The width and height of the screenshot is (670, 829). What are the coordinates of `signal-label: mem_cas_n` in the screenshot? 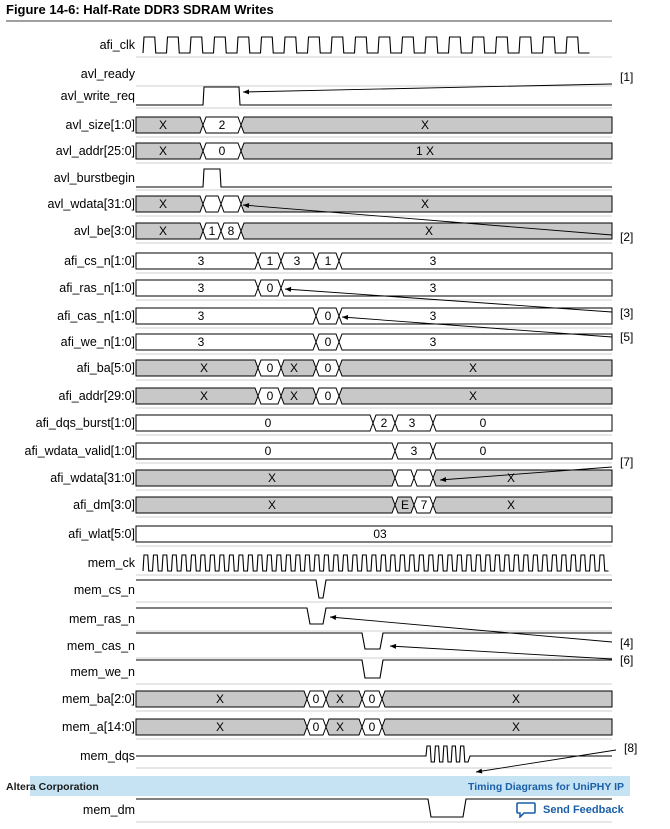 It's located at (101, 646).